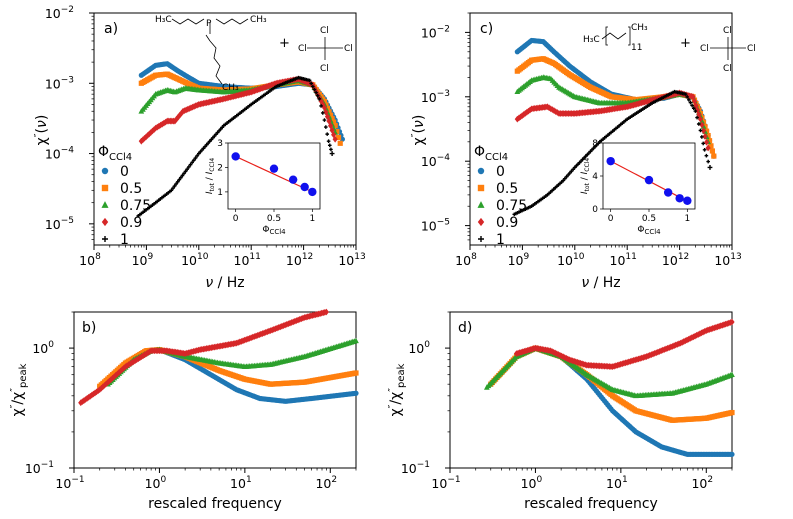  I want to click on x-tick-label: 1010, so click(571, 260).